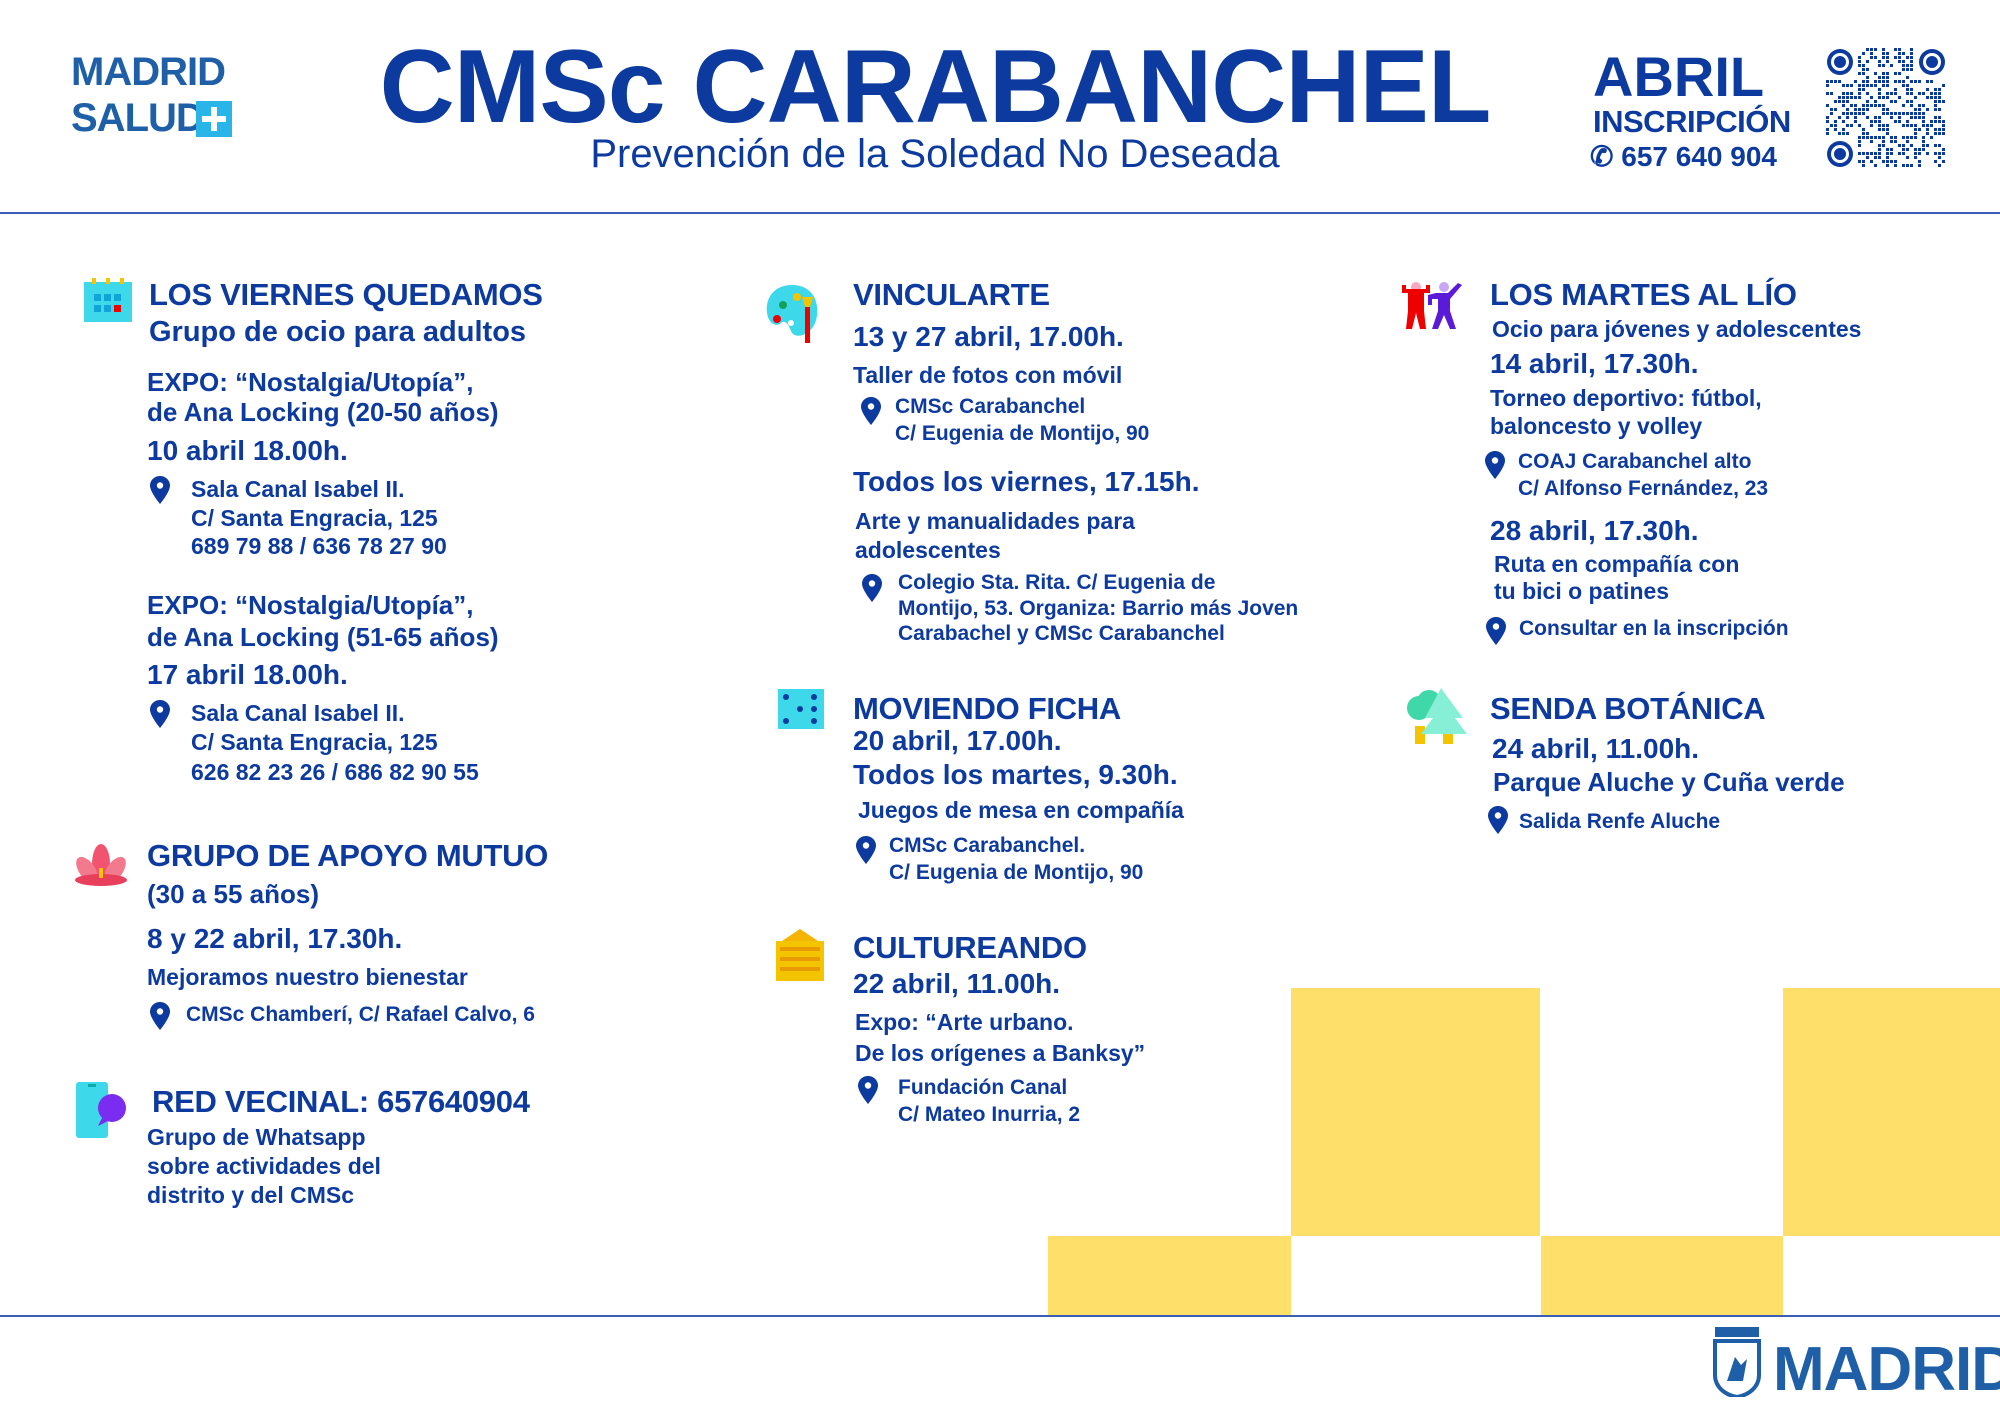 The width and height of the screenshot is (2000, 1414). I want to click on cultureando-address: Fundación Canal, so click(983, 1087).